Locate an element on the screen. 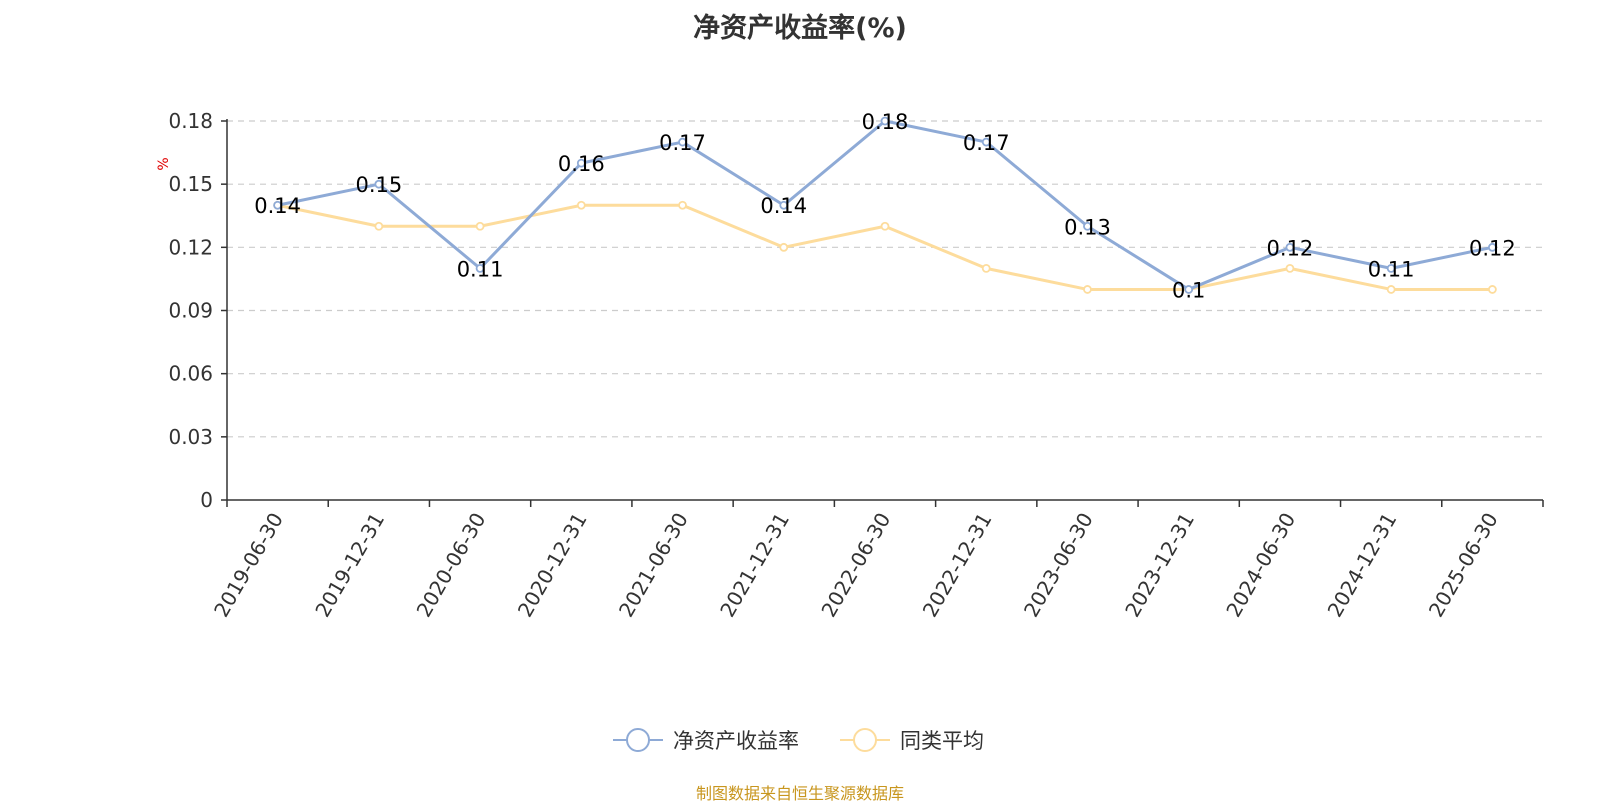  data-label: 0.15 is located at coordinates (378, 185).